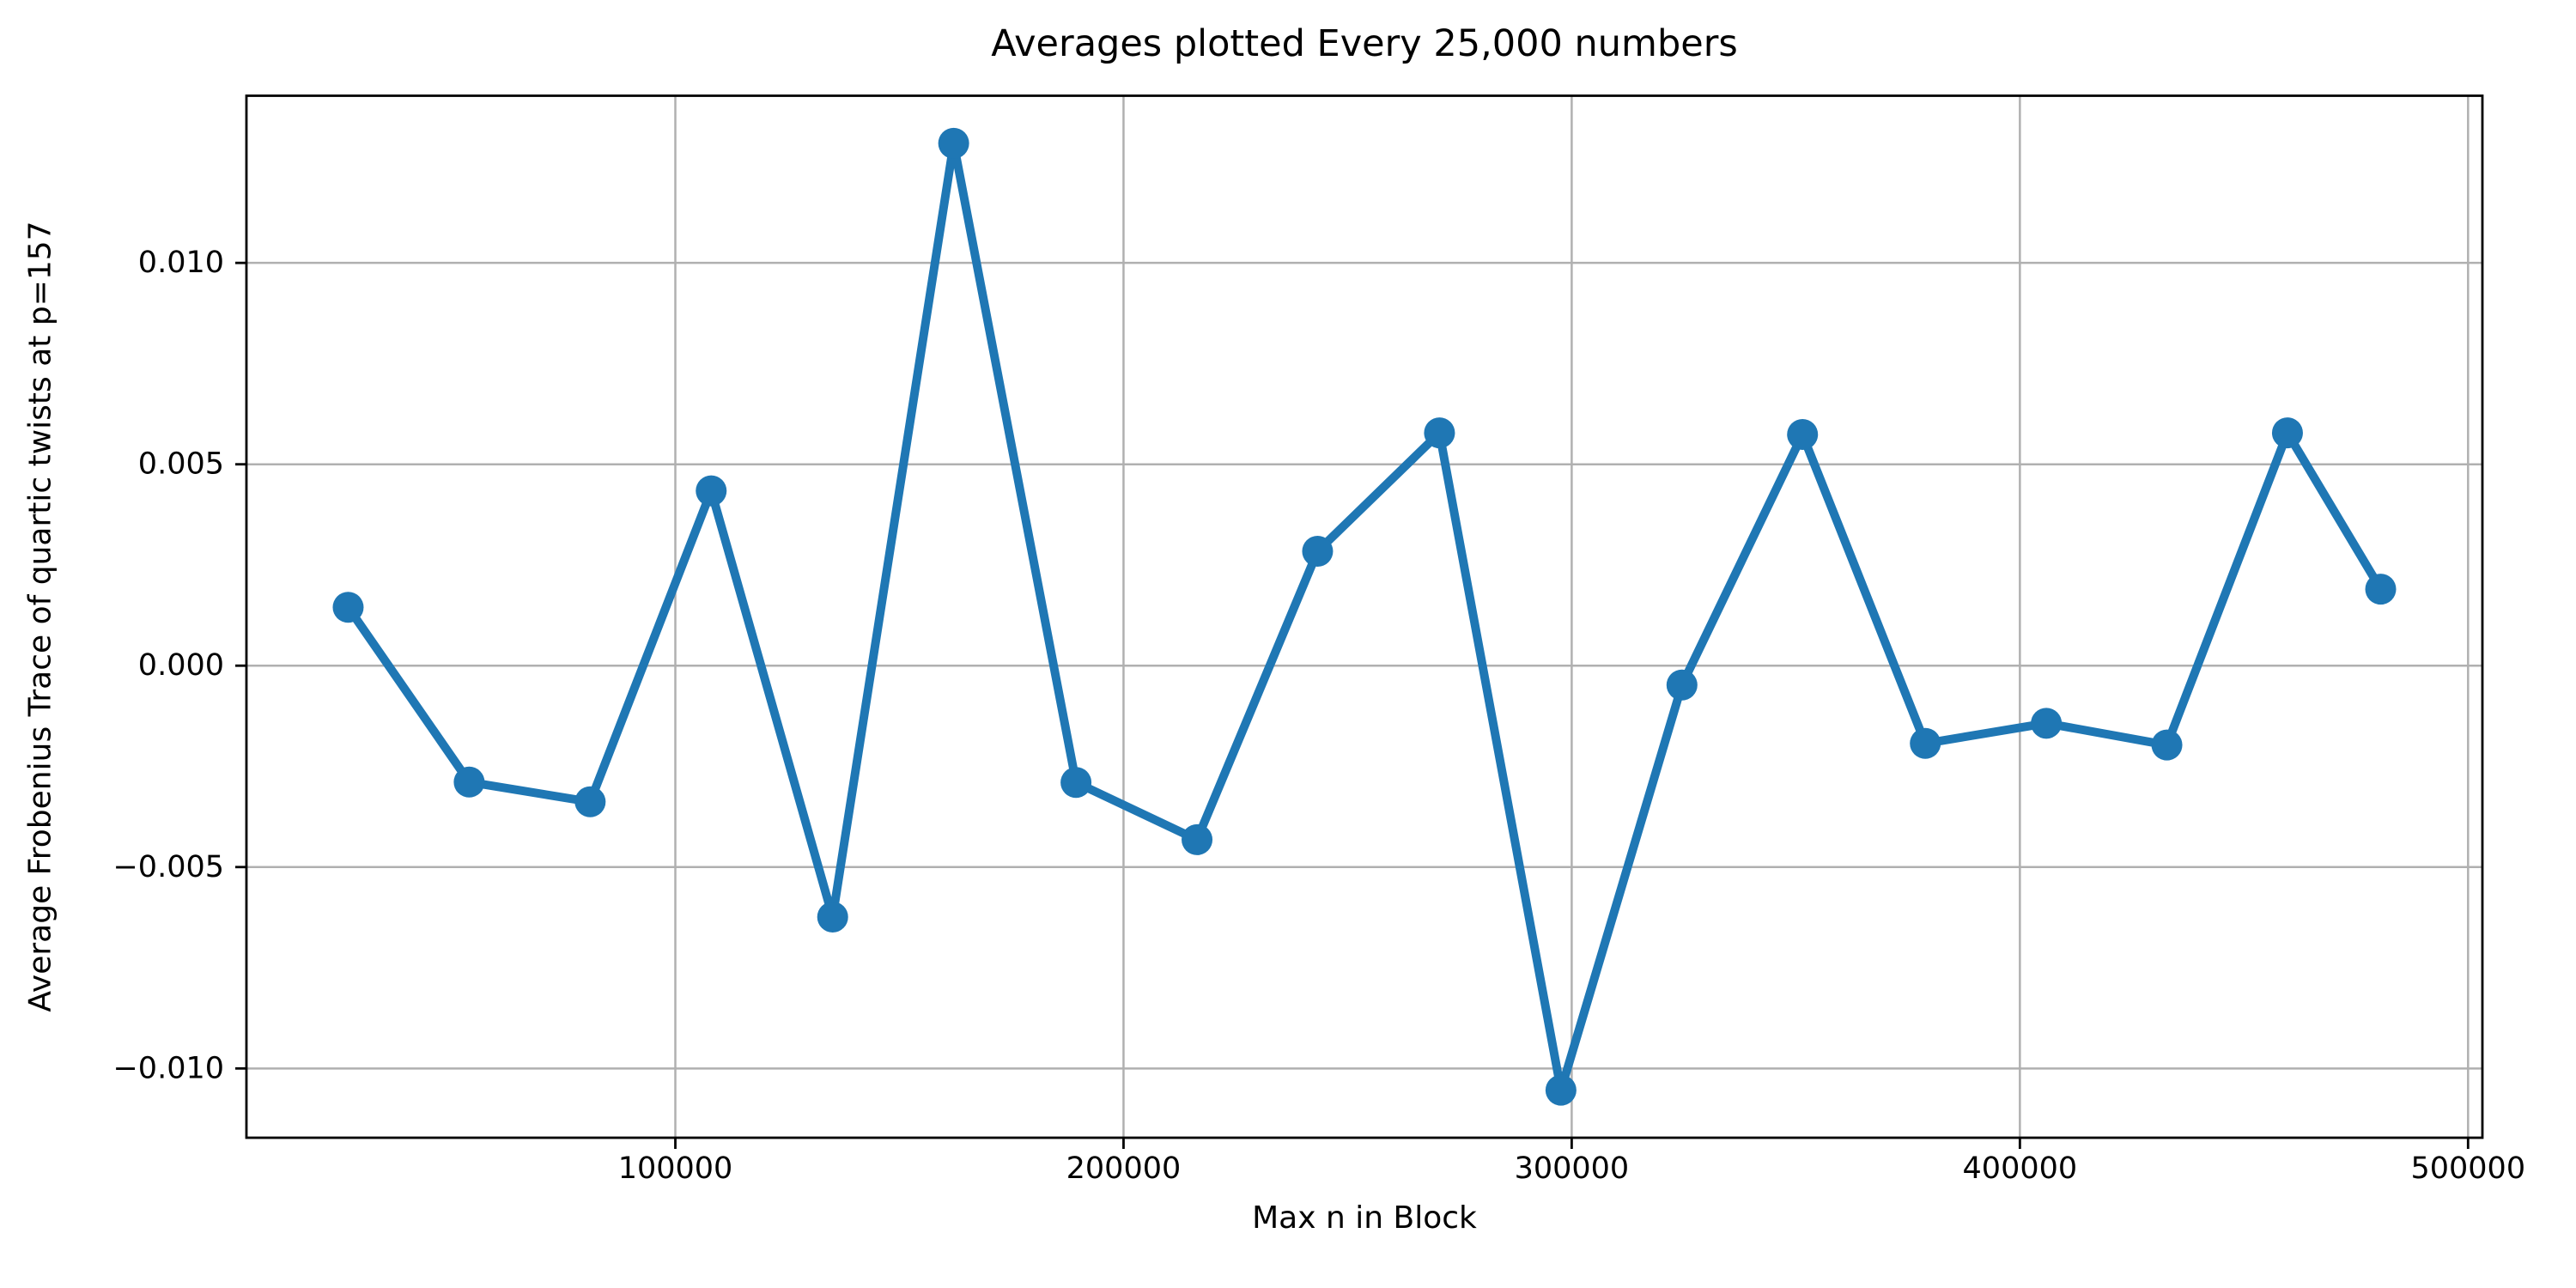  Describe the element at coordinates (1364, 44) in the screenshot. I see `chart-title: Averages plotted Every 25,000 numbers` at that location.